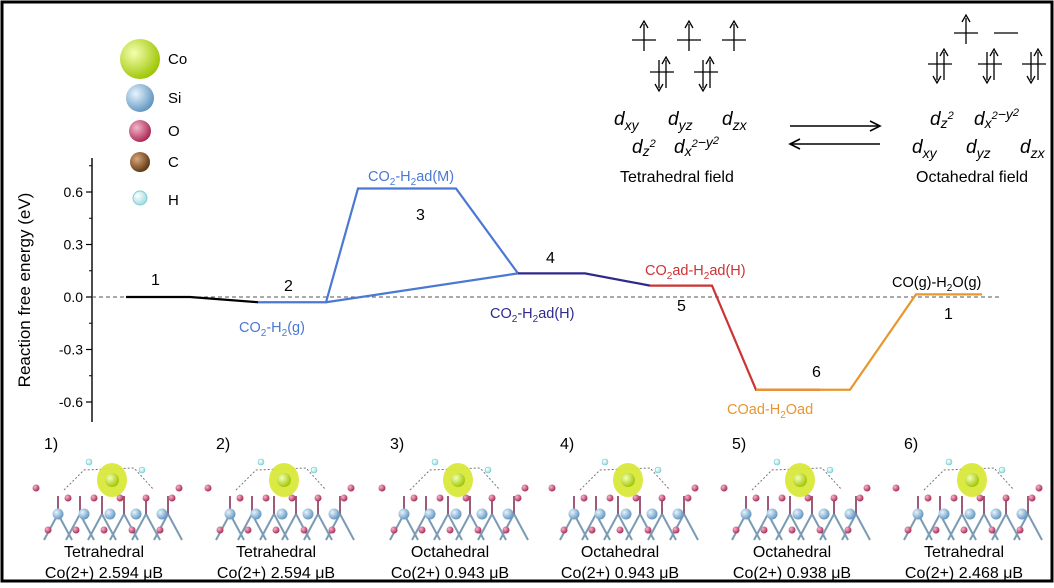 This screenshot has width=1054, height=588. Describe the element at coordinates (388, 245) in the screenshot. I see `segment-pathway-m` at that location.